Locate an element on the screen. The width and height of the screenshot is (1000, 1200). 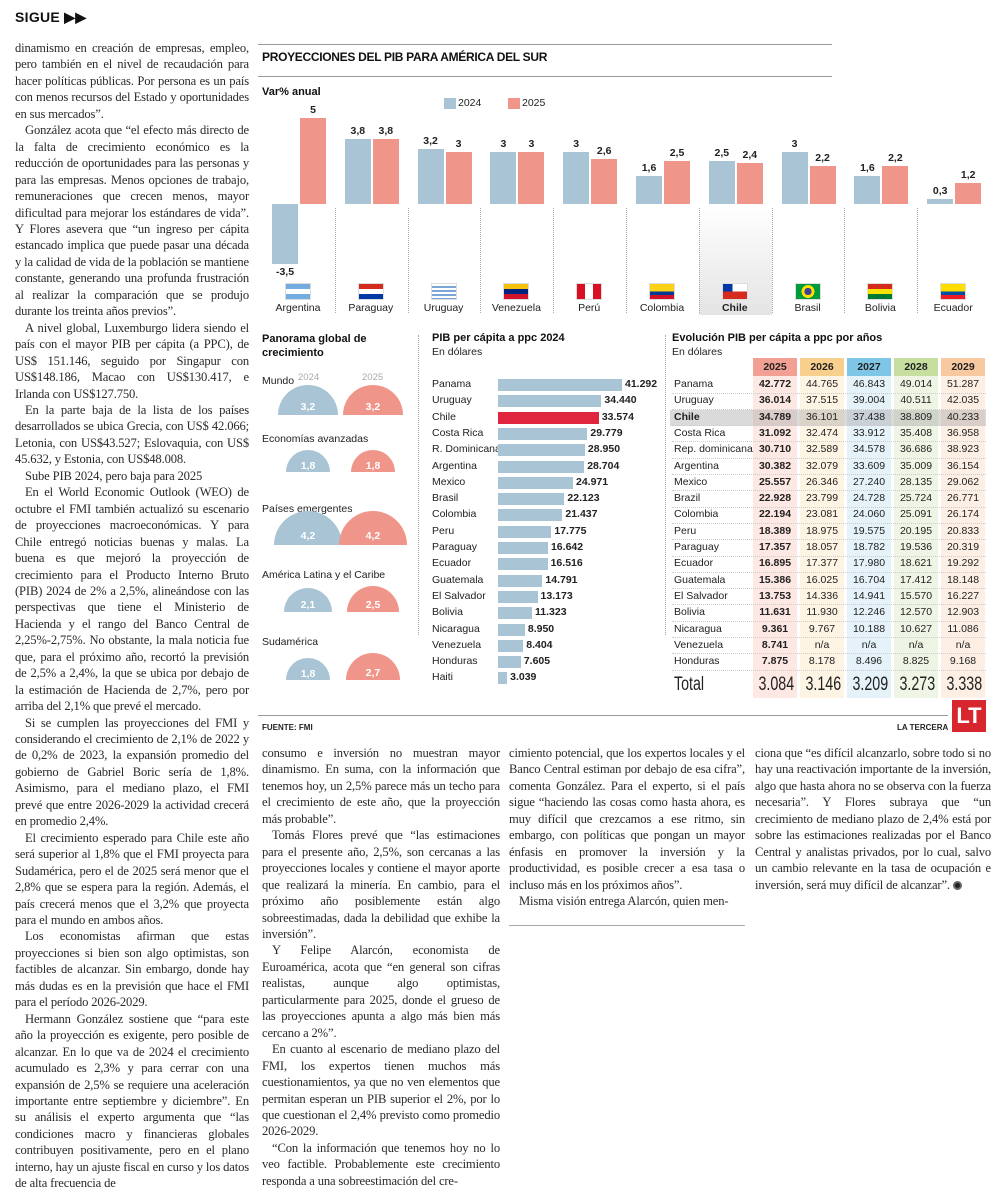
argentina-flag-icon is located at coordinates (298, 291).